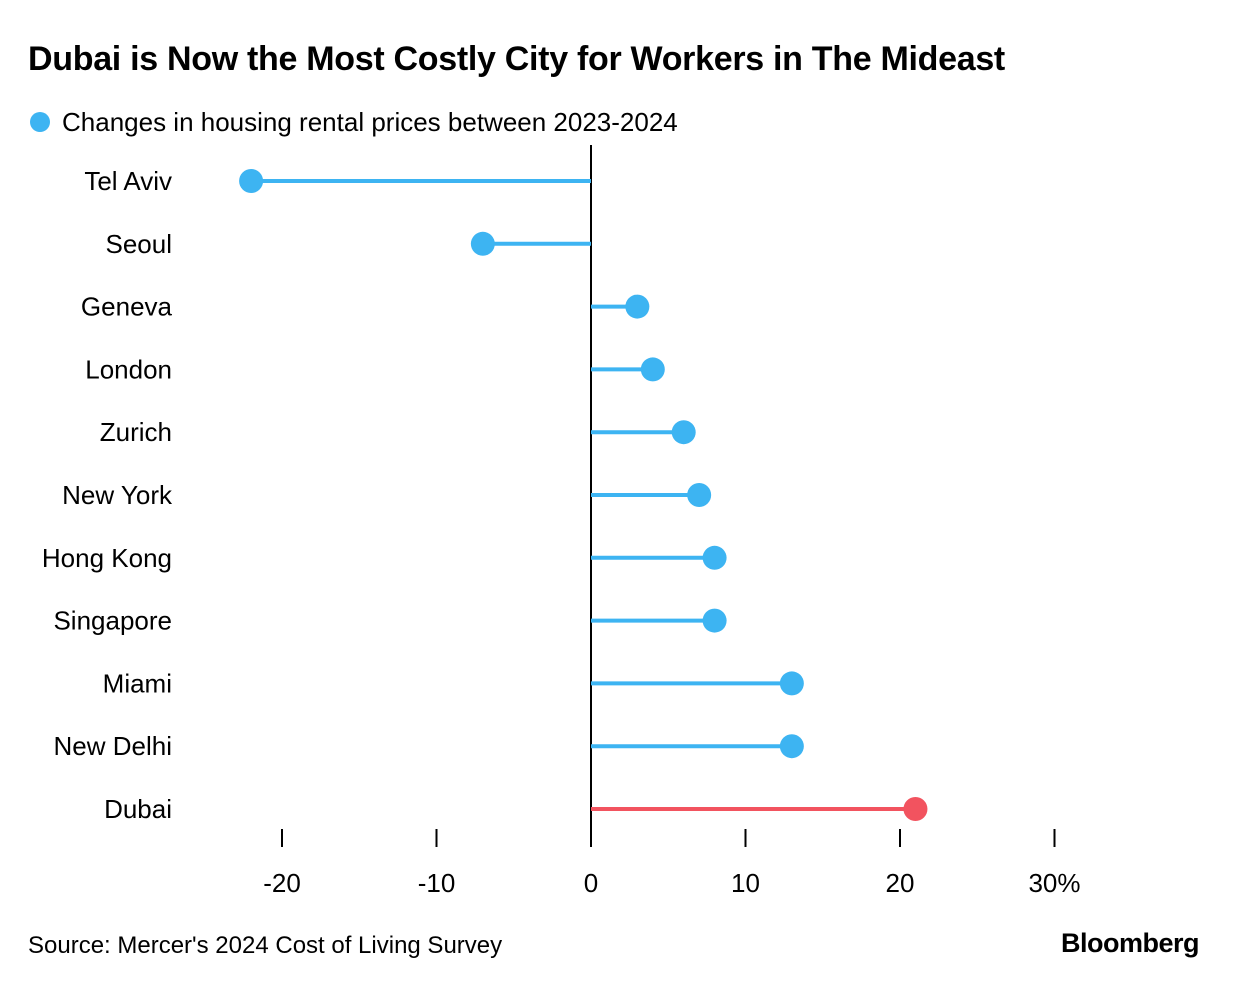 The image size is (1237, 1006). I want to click on category-label: New Delhi, so click(113, 746).